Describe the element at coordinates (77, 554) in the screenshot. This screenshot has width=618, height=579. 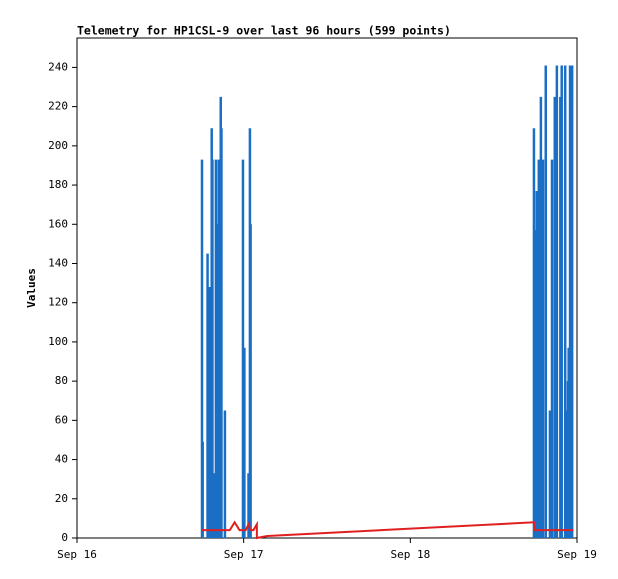
I see `x-tick-label: Sep 16` at that location.